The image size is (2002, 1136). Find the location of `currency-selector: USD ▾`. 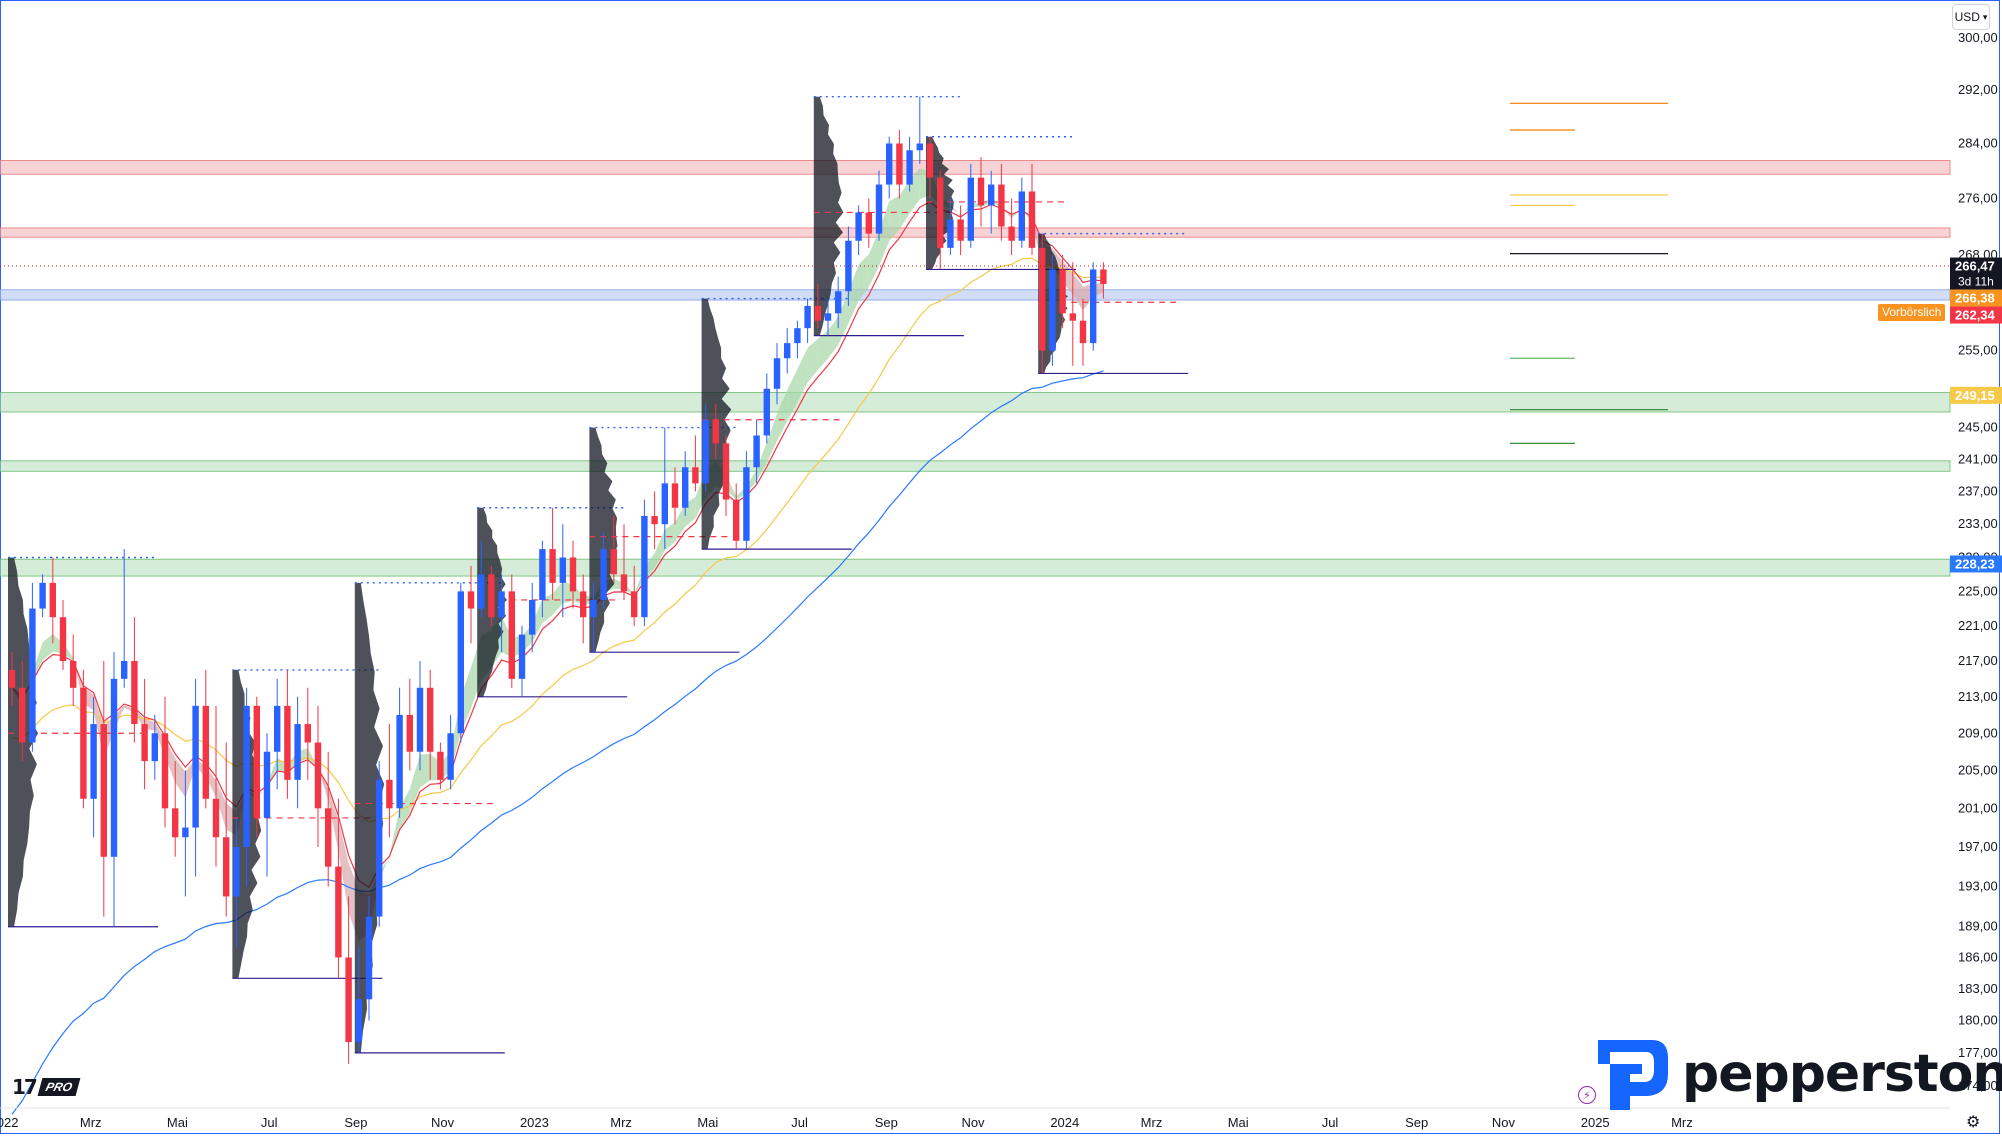

currency-selector: USD ▾ is located at coordinates (1971, 17).